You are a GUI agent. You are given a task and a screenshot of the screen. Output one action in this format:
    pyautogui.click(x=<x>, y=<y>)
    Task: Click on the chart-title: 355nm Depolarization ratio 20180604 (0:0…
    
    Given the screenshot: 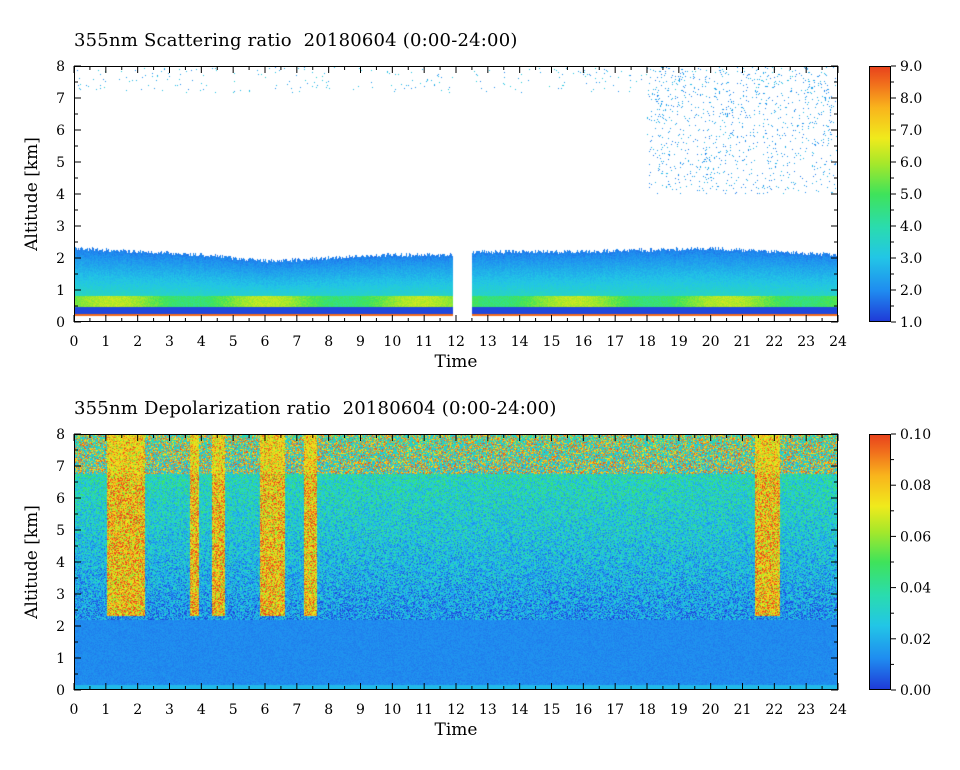 What is the action you would take?
    pyautogui.click(x=315, y=408)
    